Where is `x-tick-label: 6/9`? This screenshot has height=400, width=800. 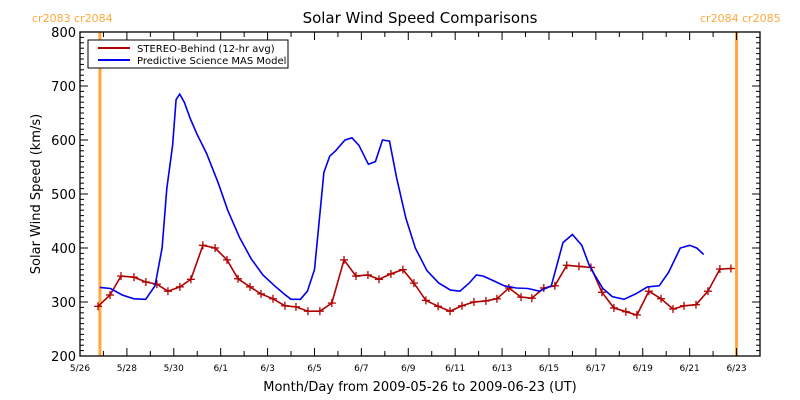 x-tick-label: 6/9 is located at coordinates (408, 369).